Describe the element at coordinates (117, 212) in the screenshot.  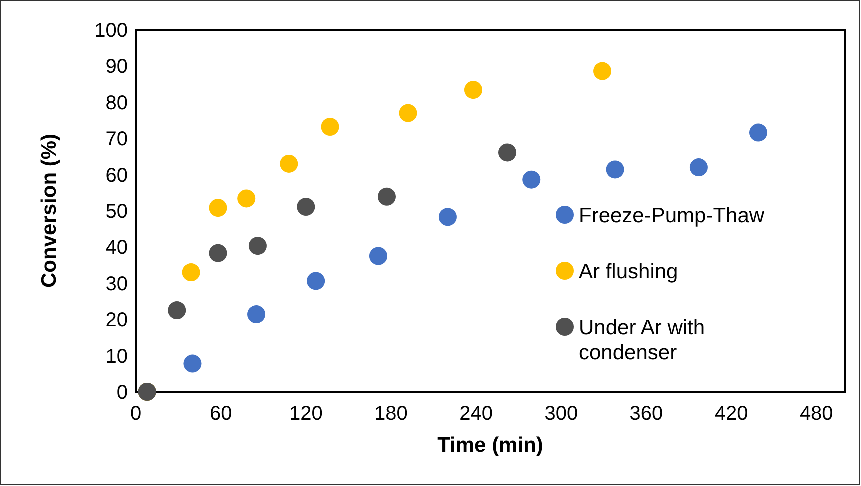
I see `y-tick-label: 50` at that location.